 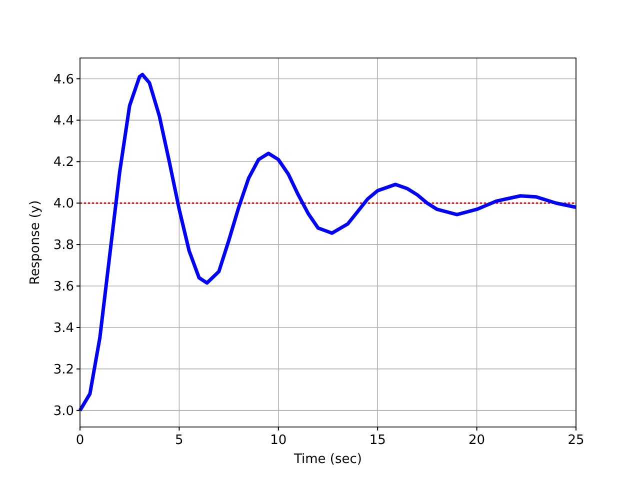 I want to click on x-tick-label: 10, so click(x=278, y=440).